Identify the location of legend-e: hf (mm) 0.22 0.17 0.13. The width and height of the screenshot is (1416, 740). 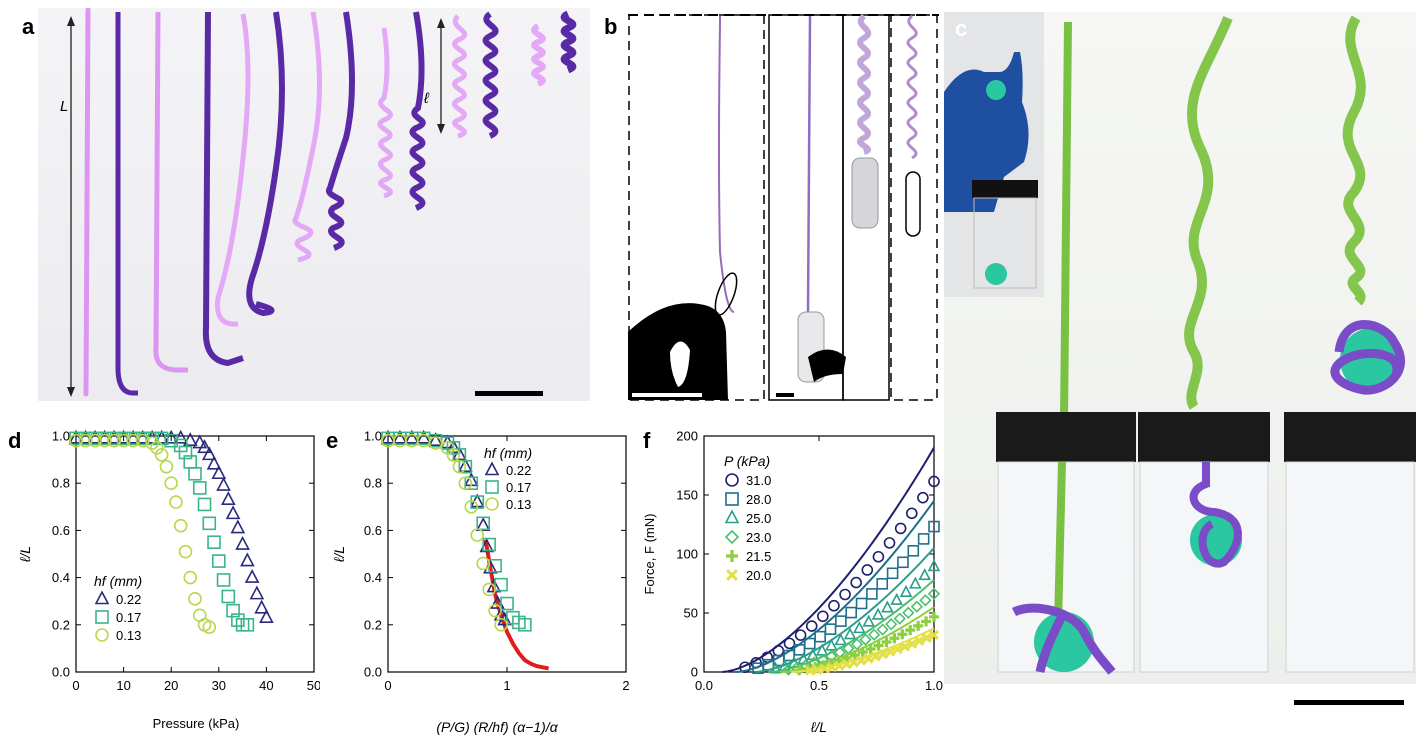
(508, 478).